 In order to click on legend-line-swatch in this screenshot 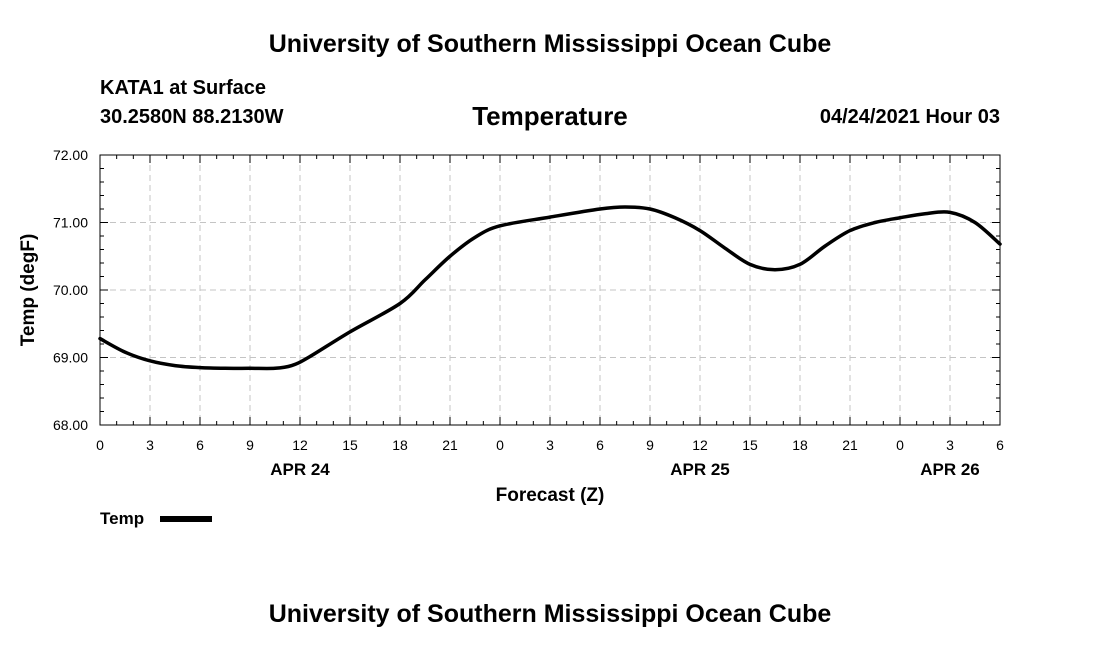, I will do `click(186, 519)`.